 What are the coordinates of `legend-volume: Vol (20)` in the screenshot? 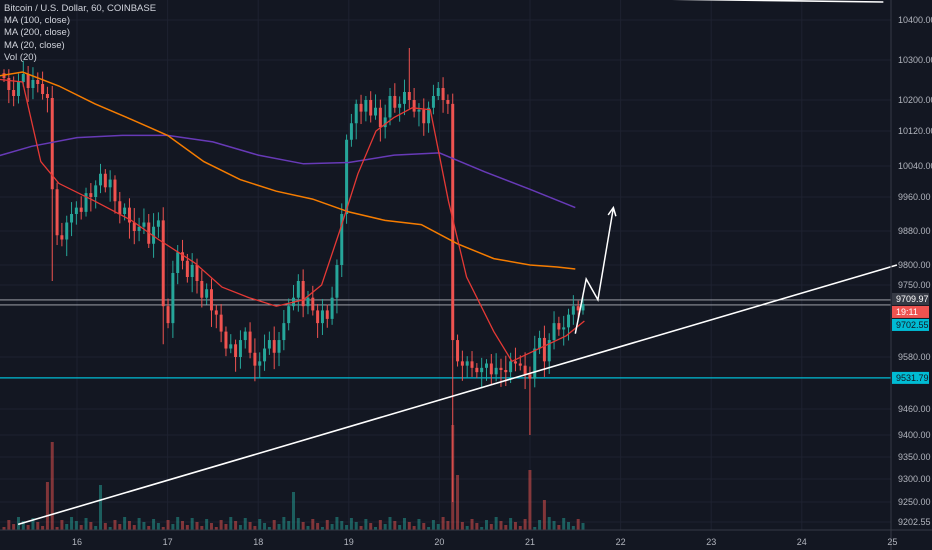 It's located at (20, 57).